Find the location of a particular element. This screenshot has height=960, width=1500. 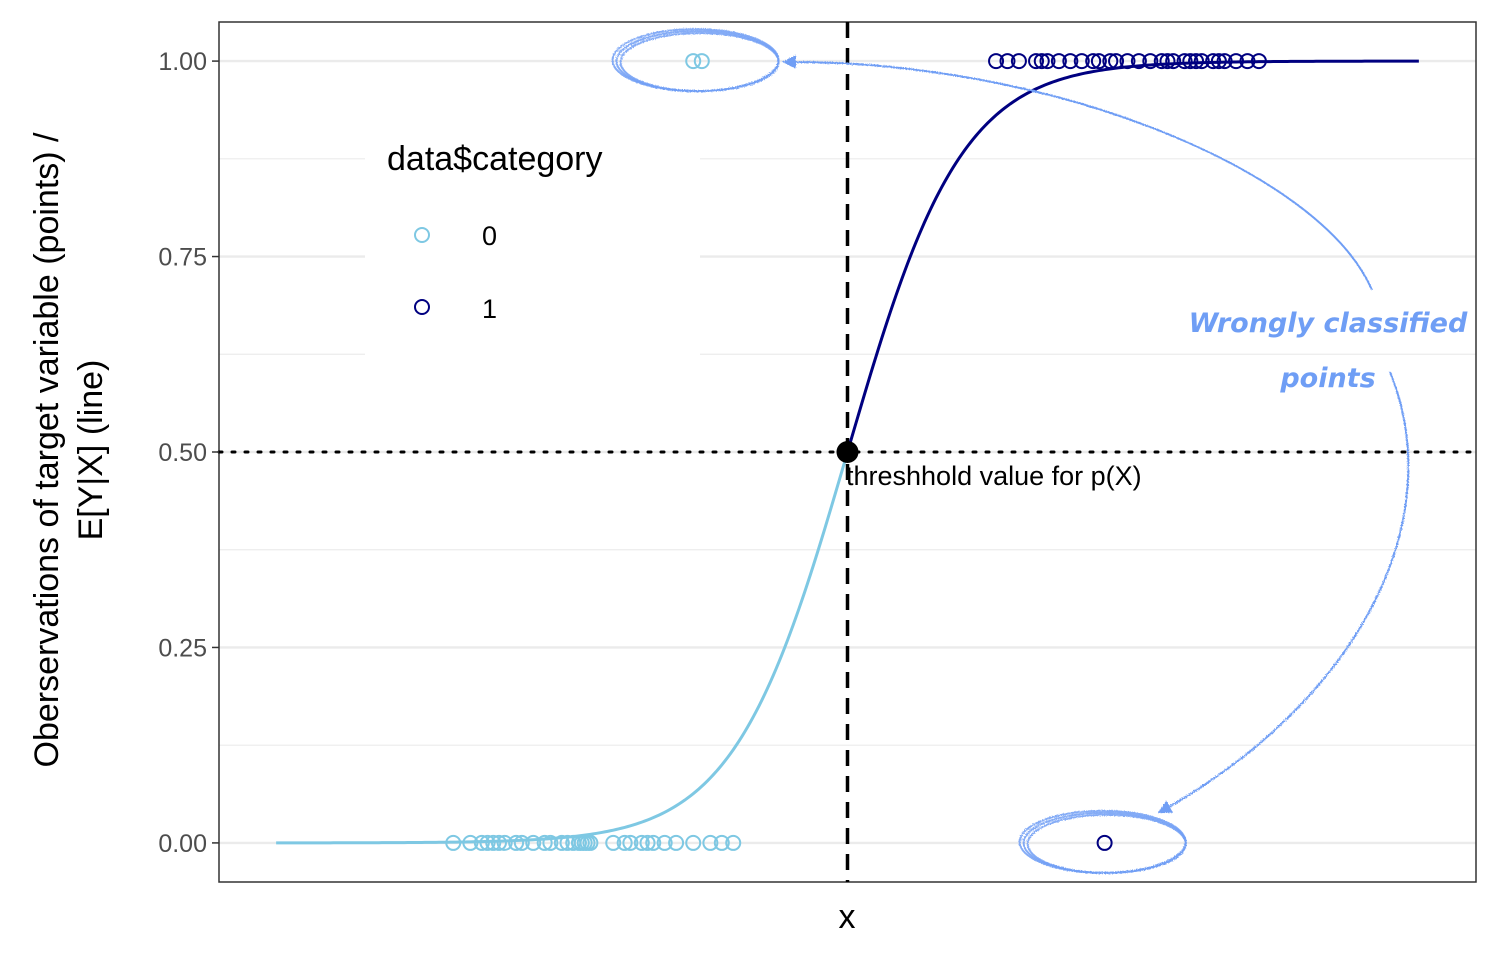

legend-label-1: 1 is located at coordinates (489, 309).